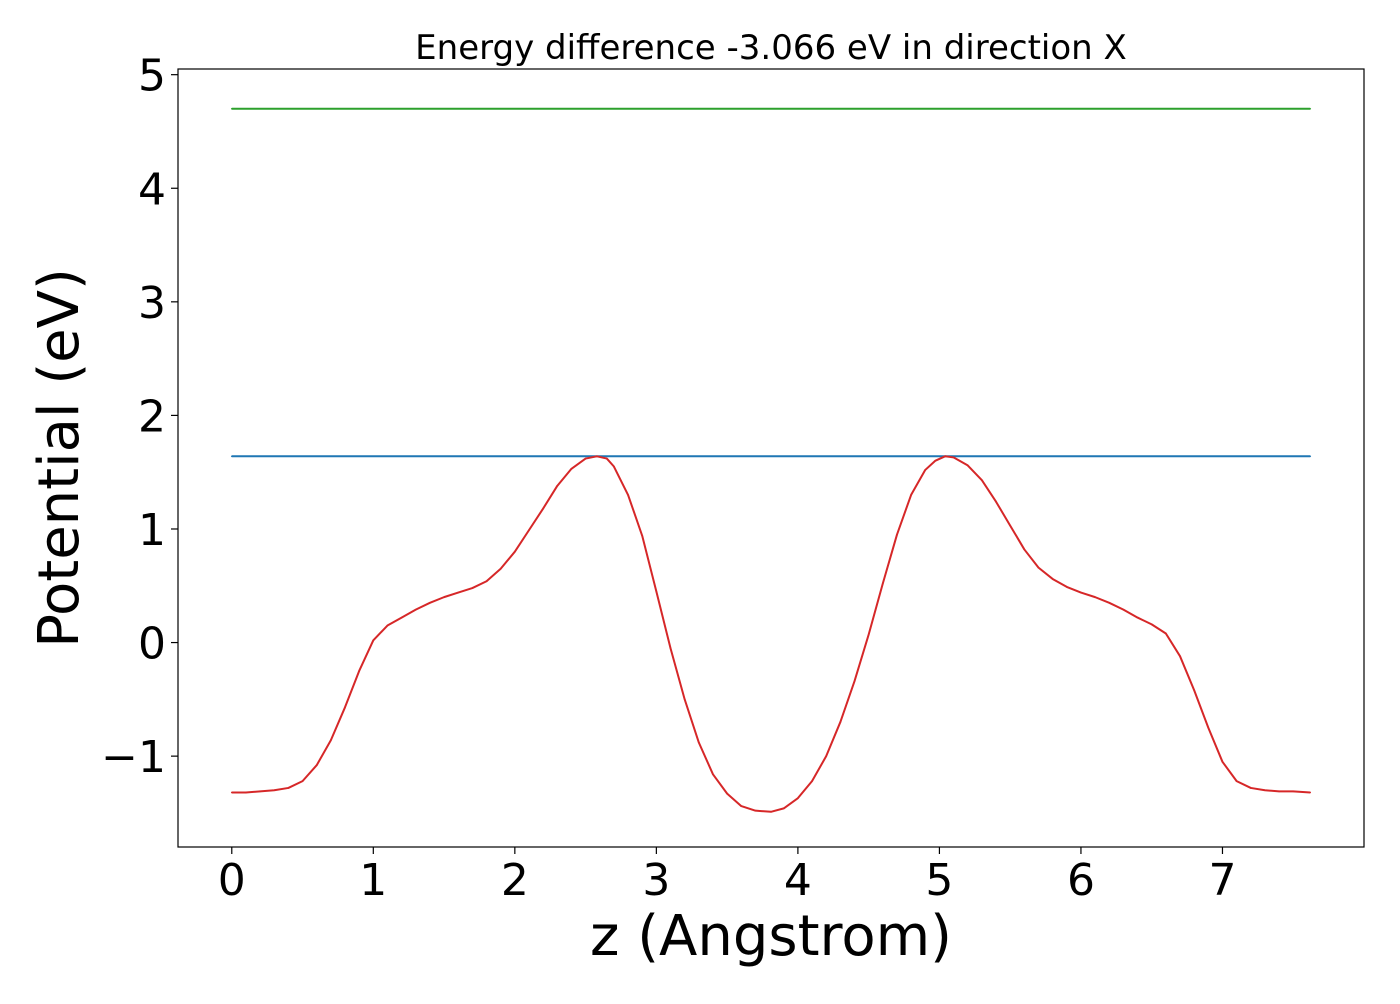 Image resolution: width=1400 pixels, height=1004 pixels. I want to click on y-tick-label: 2, so click(152, 416).